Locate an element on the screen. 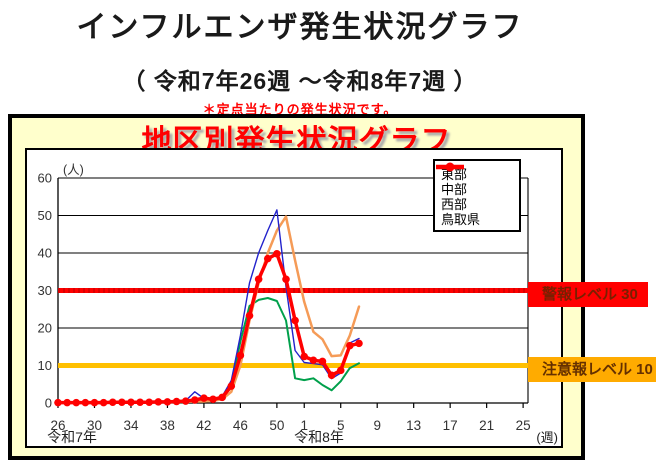 This screenshot has width=656, height=462. series-marker-tottori-wk35 is located at coordinates (140, 402).